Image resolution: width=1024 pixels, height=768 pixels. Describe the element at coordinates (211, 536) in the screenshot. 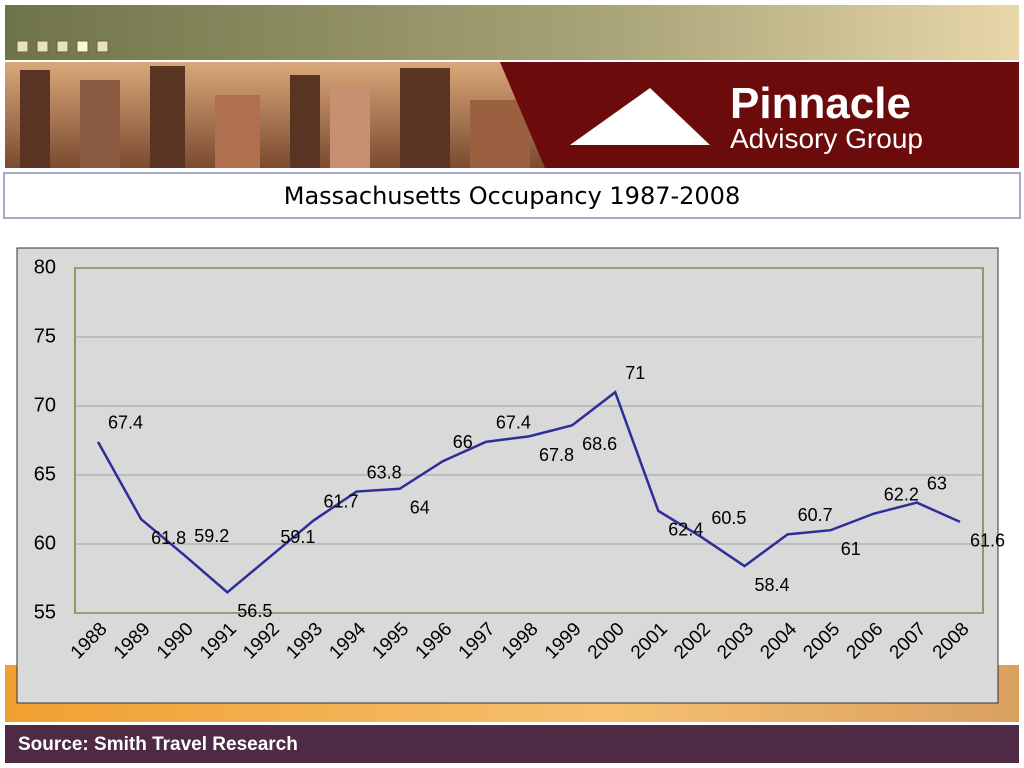

I see `data-label: 59.2` at that location.